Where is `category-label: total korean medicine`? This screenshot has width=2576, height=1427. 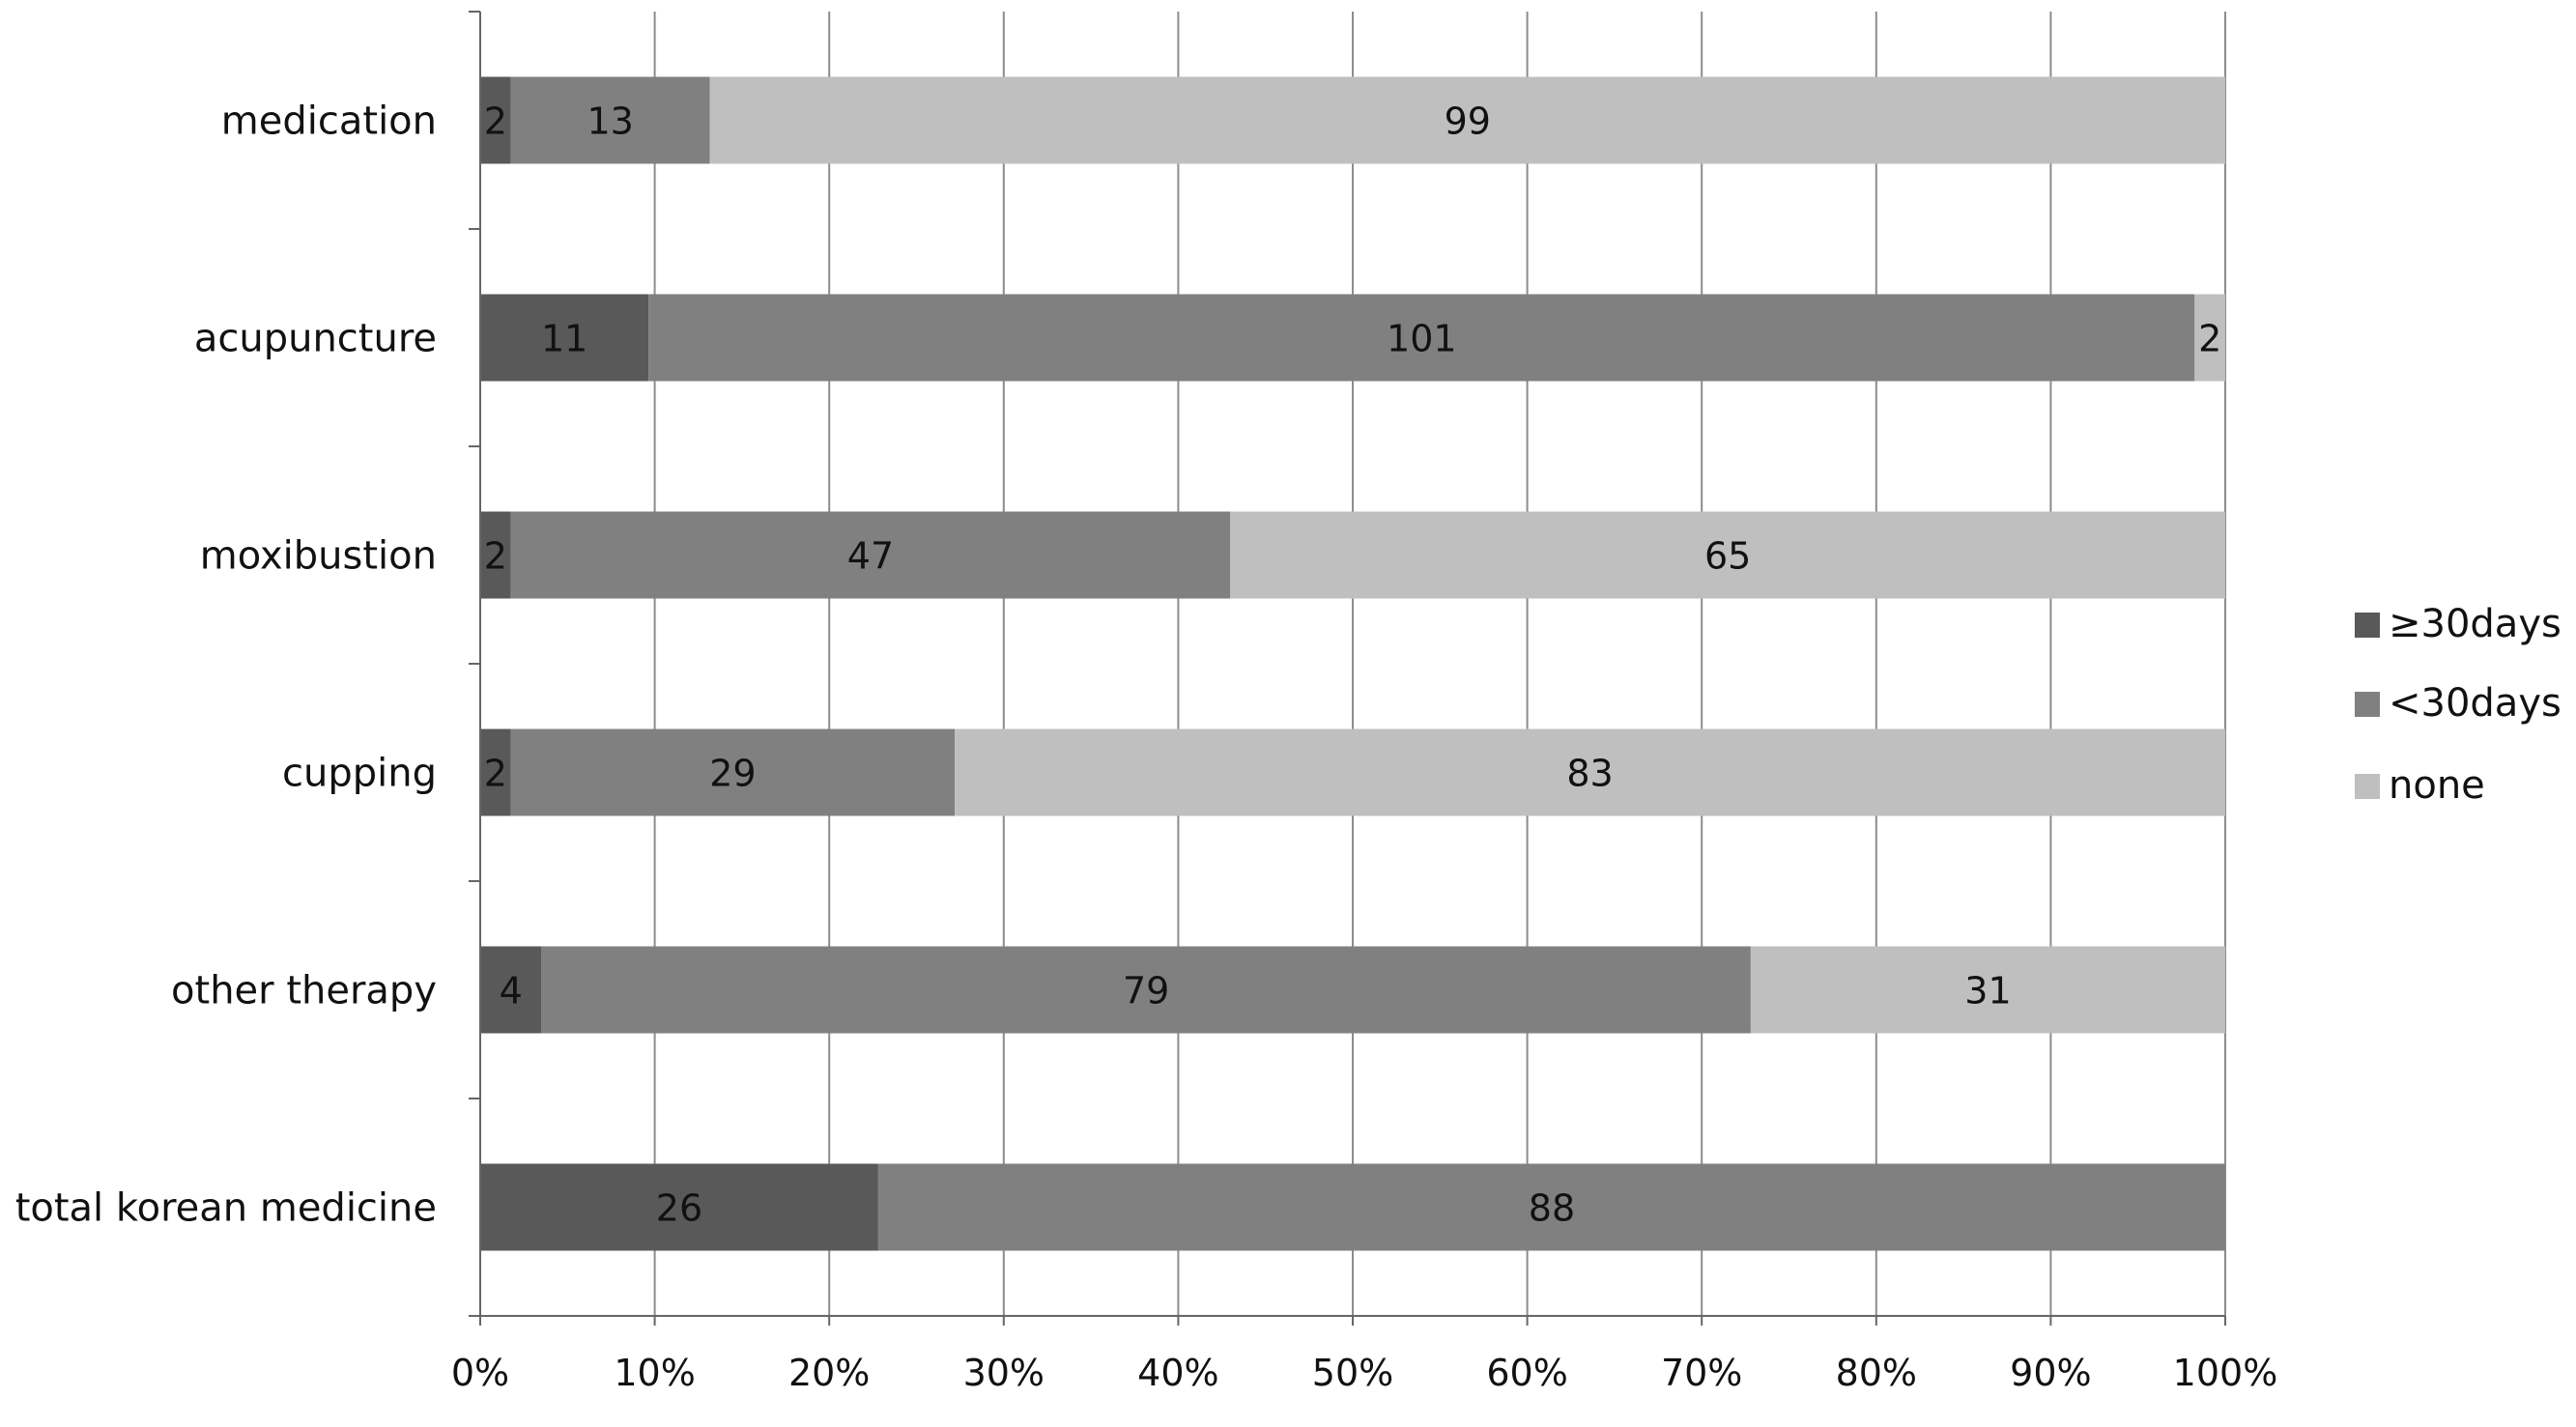
category-label: total korean medicine is located at coordinates (226, 1208).